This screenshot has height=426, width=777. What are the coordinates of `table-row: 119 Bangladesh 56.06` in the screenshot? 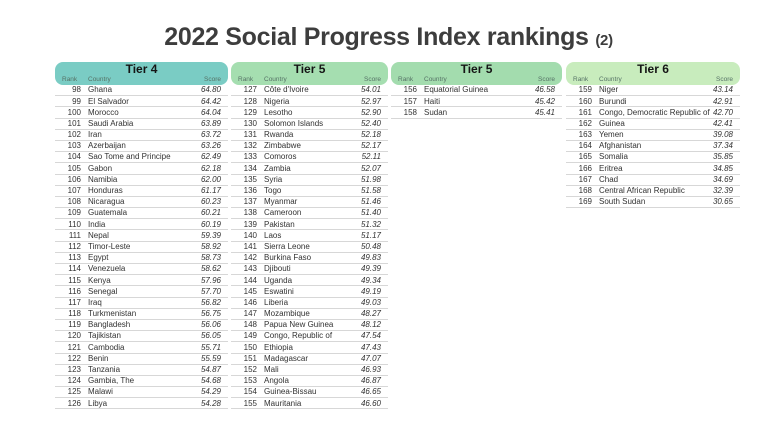 It's located at (141, 326).